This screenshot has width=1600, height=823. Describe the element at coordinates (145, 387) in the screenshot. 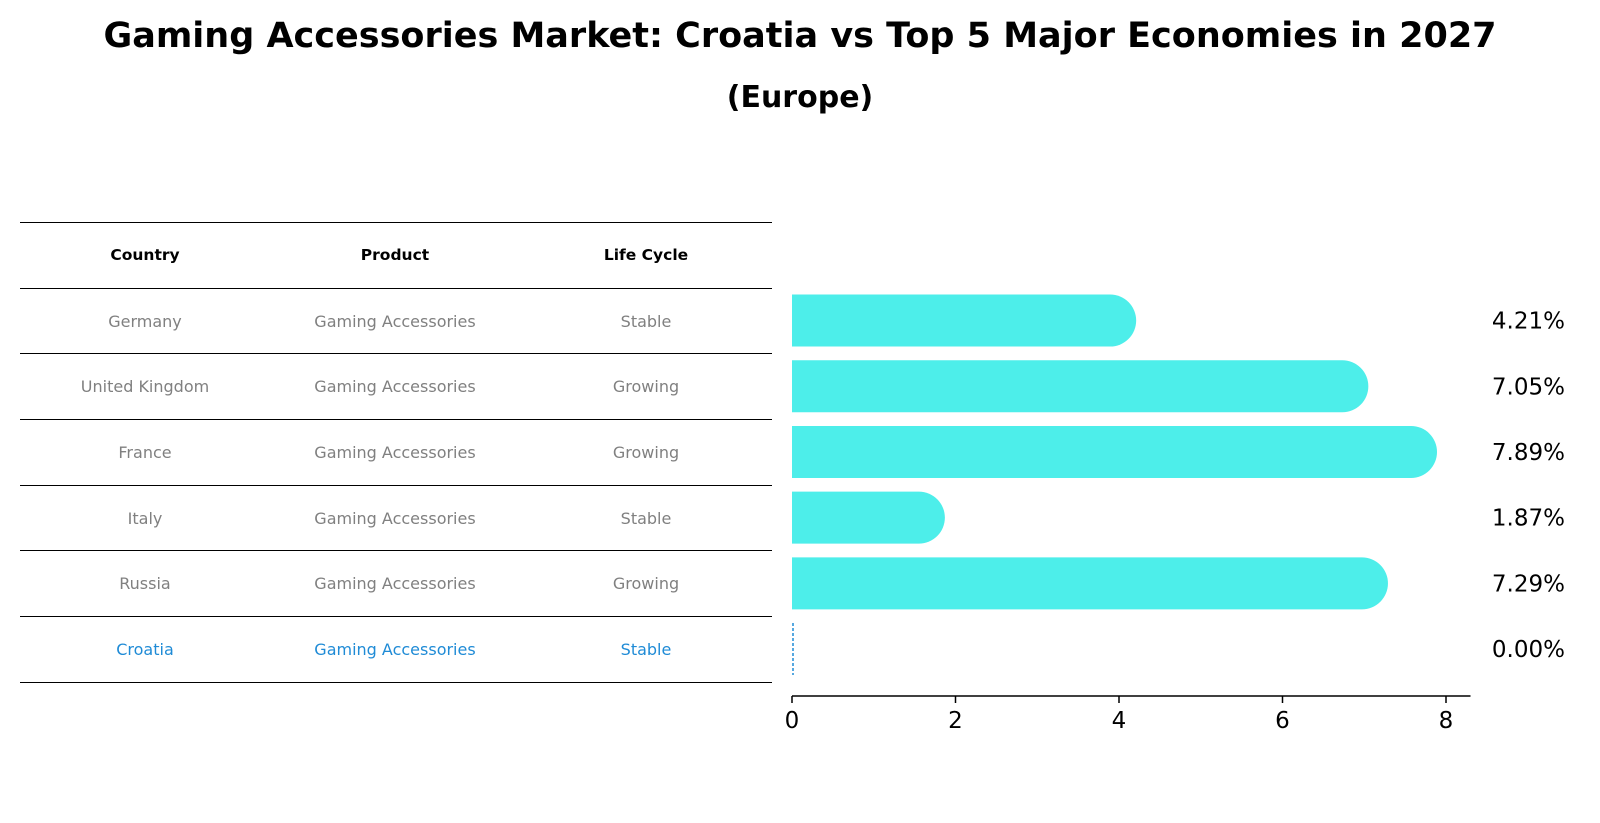

I see `country-cell: United Kingdom` at that location.